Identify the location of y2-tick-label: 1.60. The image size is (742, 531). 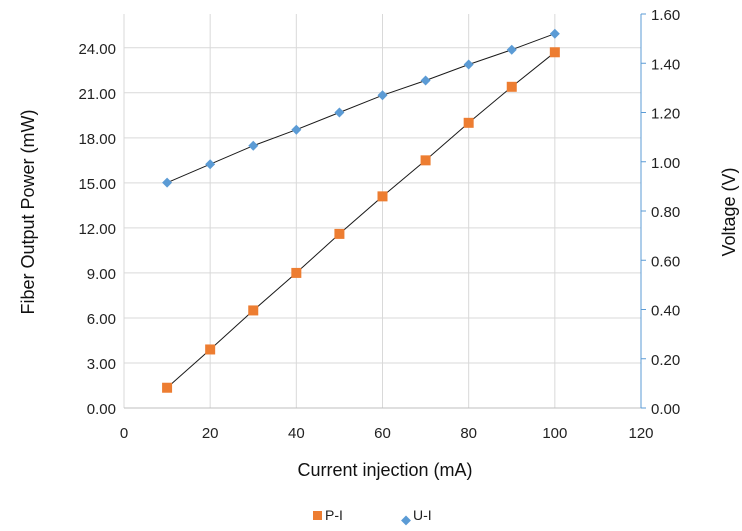
(665, 15).